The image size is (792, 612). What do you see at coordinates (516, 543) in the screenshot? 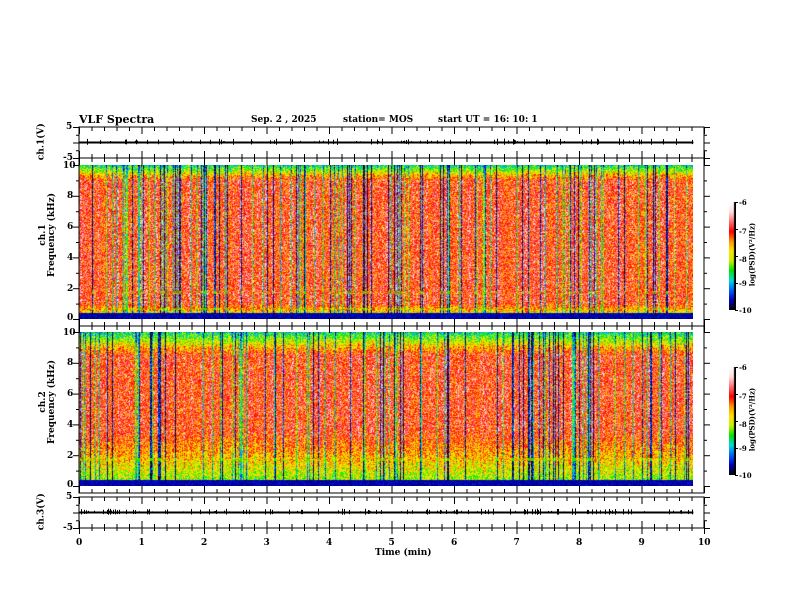
I see `x-tick-label: 7` at bounding box center [516, 543].